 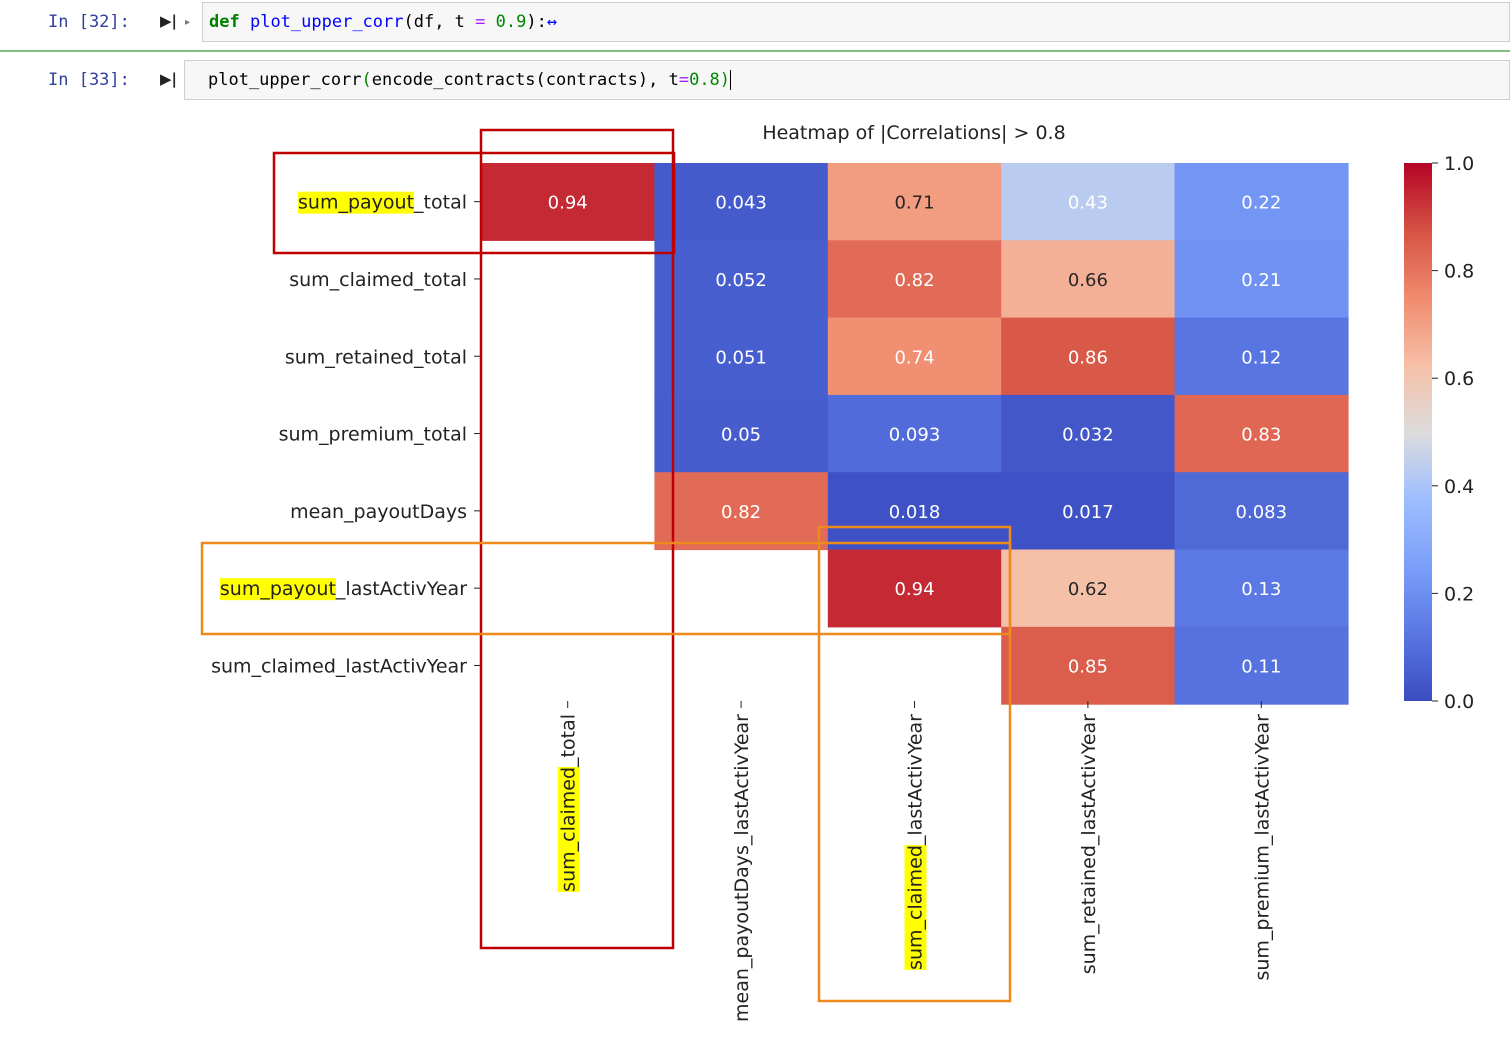 I want to click on cell-value-label: 0.093, so click(x=915, y=435).